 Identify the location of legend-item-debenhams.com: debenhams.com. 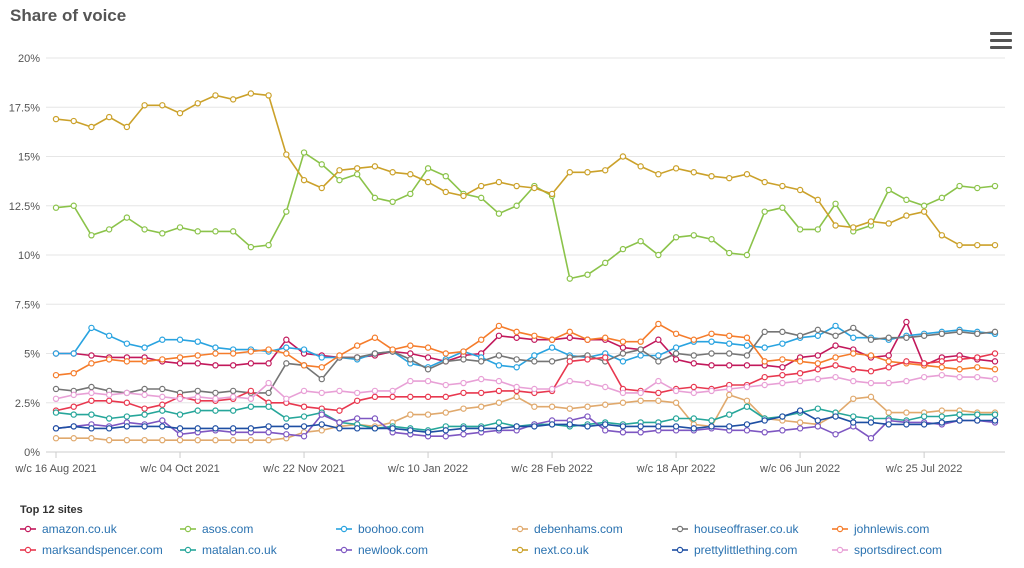
(567, 529).